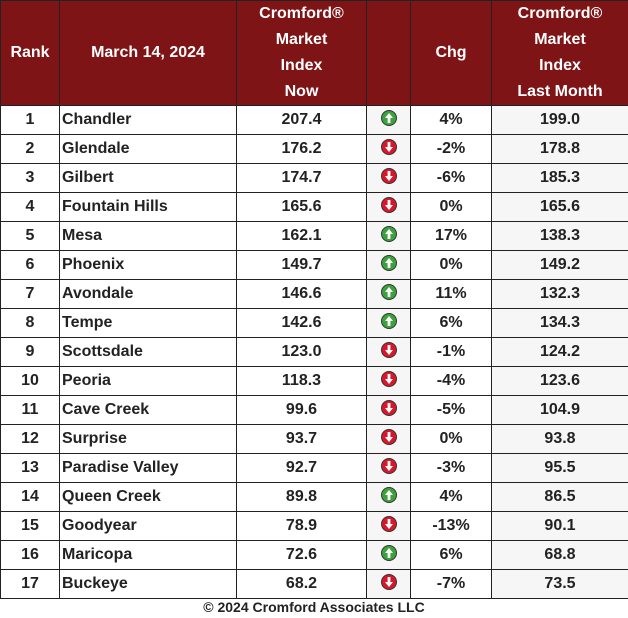 The height and width of the screenshot is (618, 628). What do you see at coordinates (451, 236) in the screenshot?
I see `change-cell: 17%` at bounding box center [451, 236].